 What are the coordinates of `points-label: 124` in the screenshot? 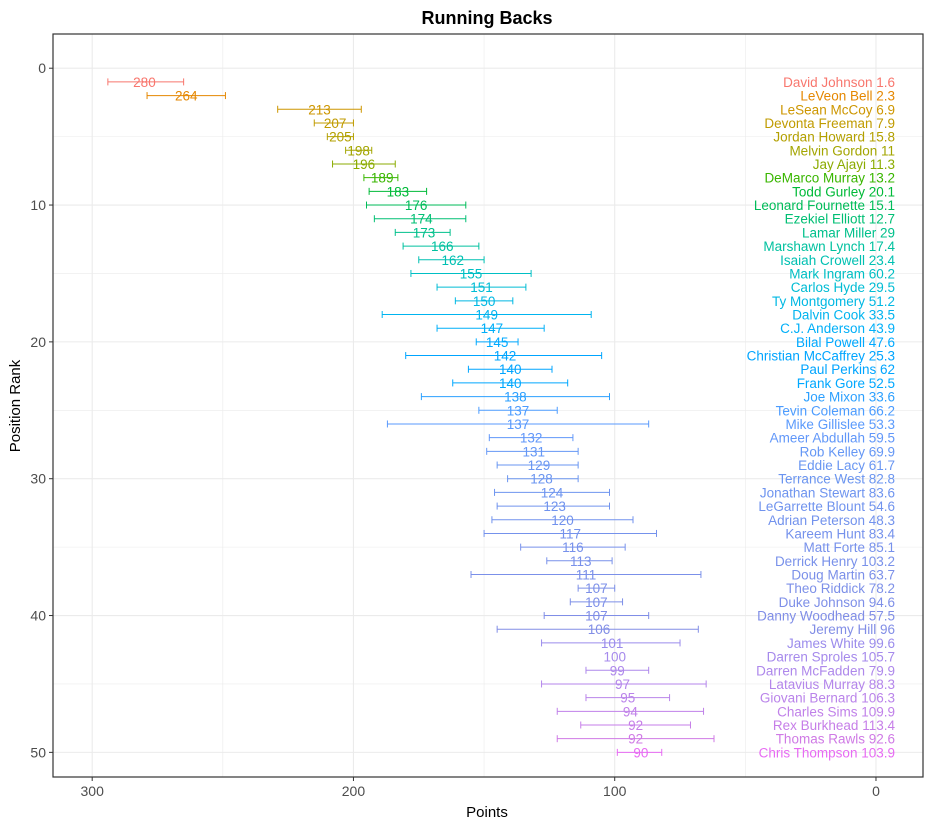 It's located at (552, 492).